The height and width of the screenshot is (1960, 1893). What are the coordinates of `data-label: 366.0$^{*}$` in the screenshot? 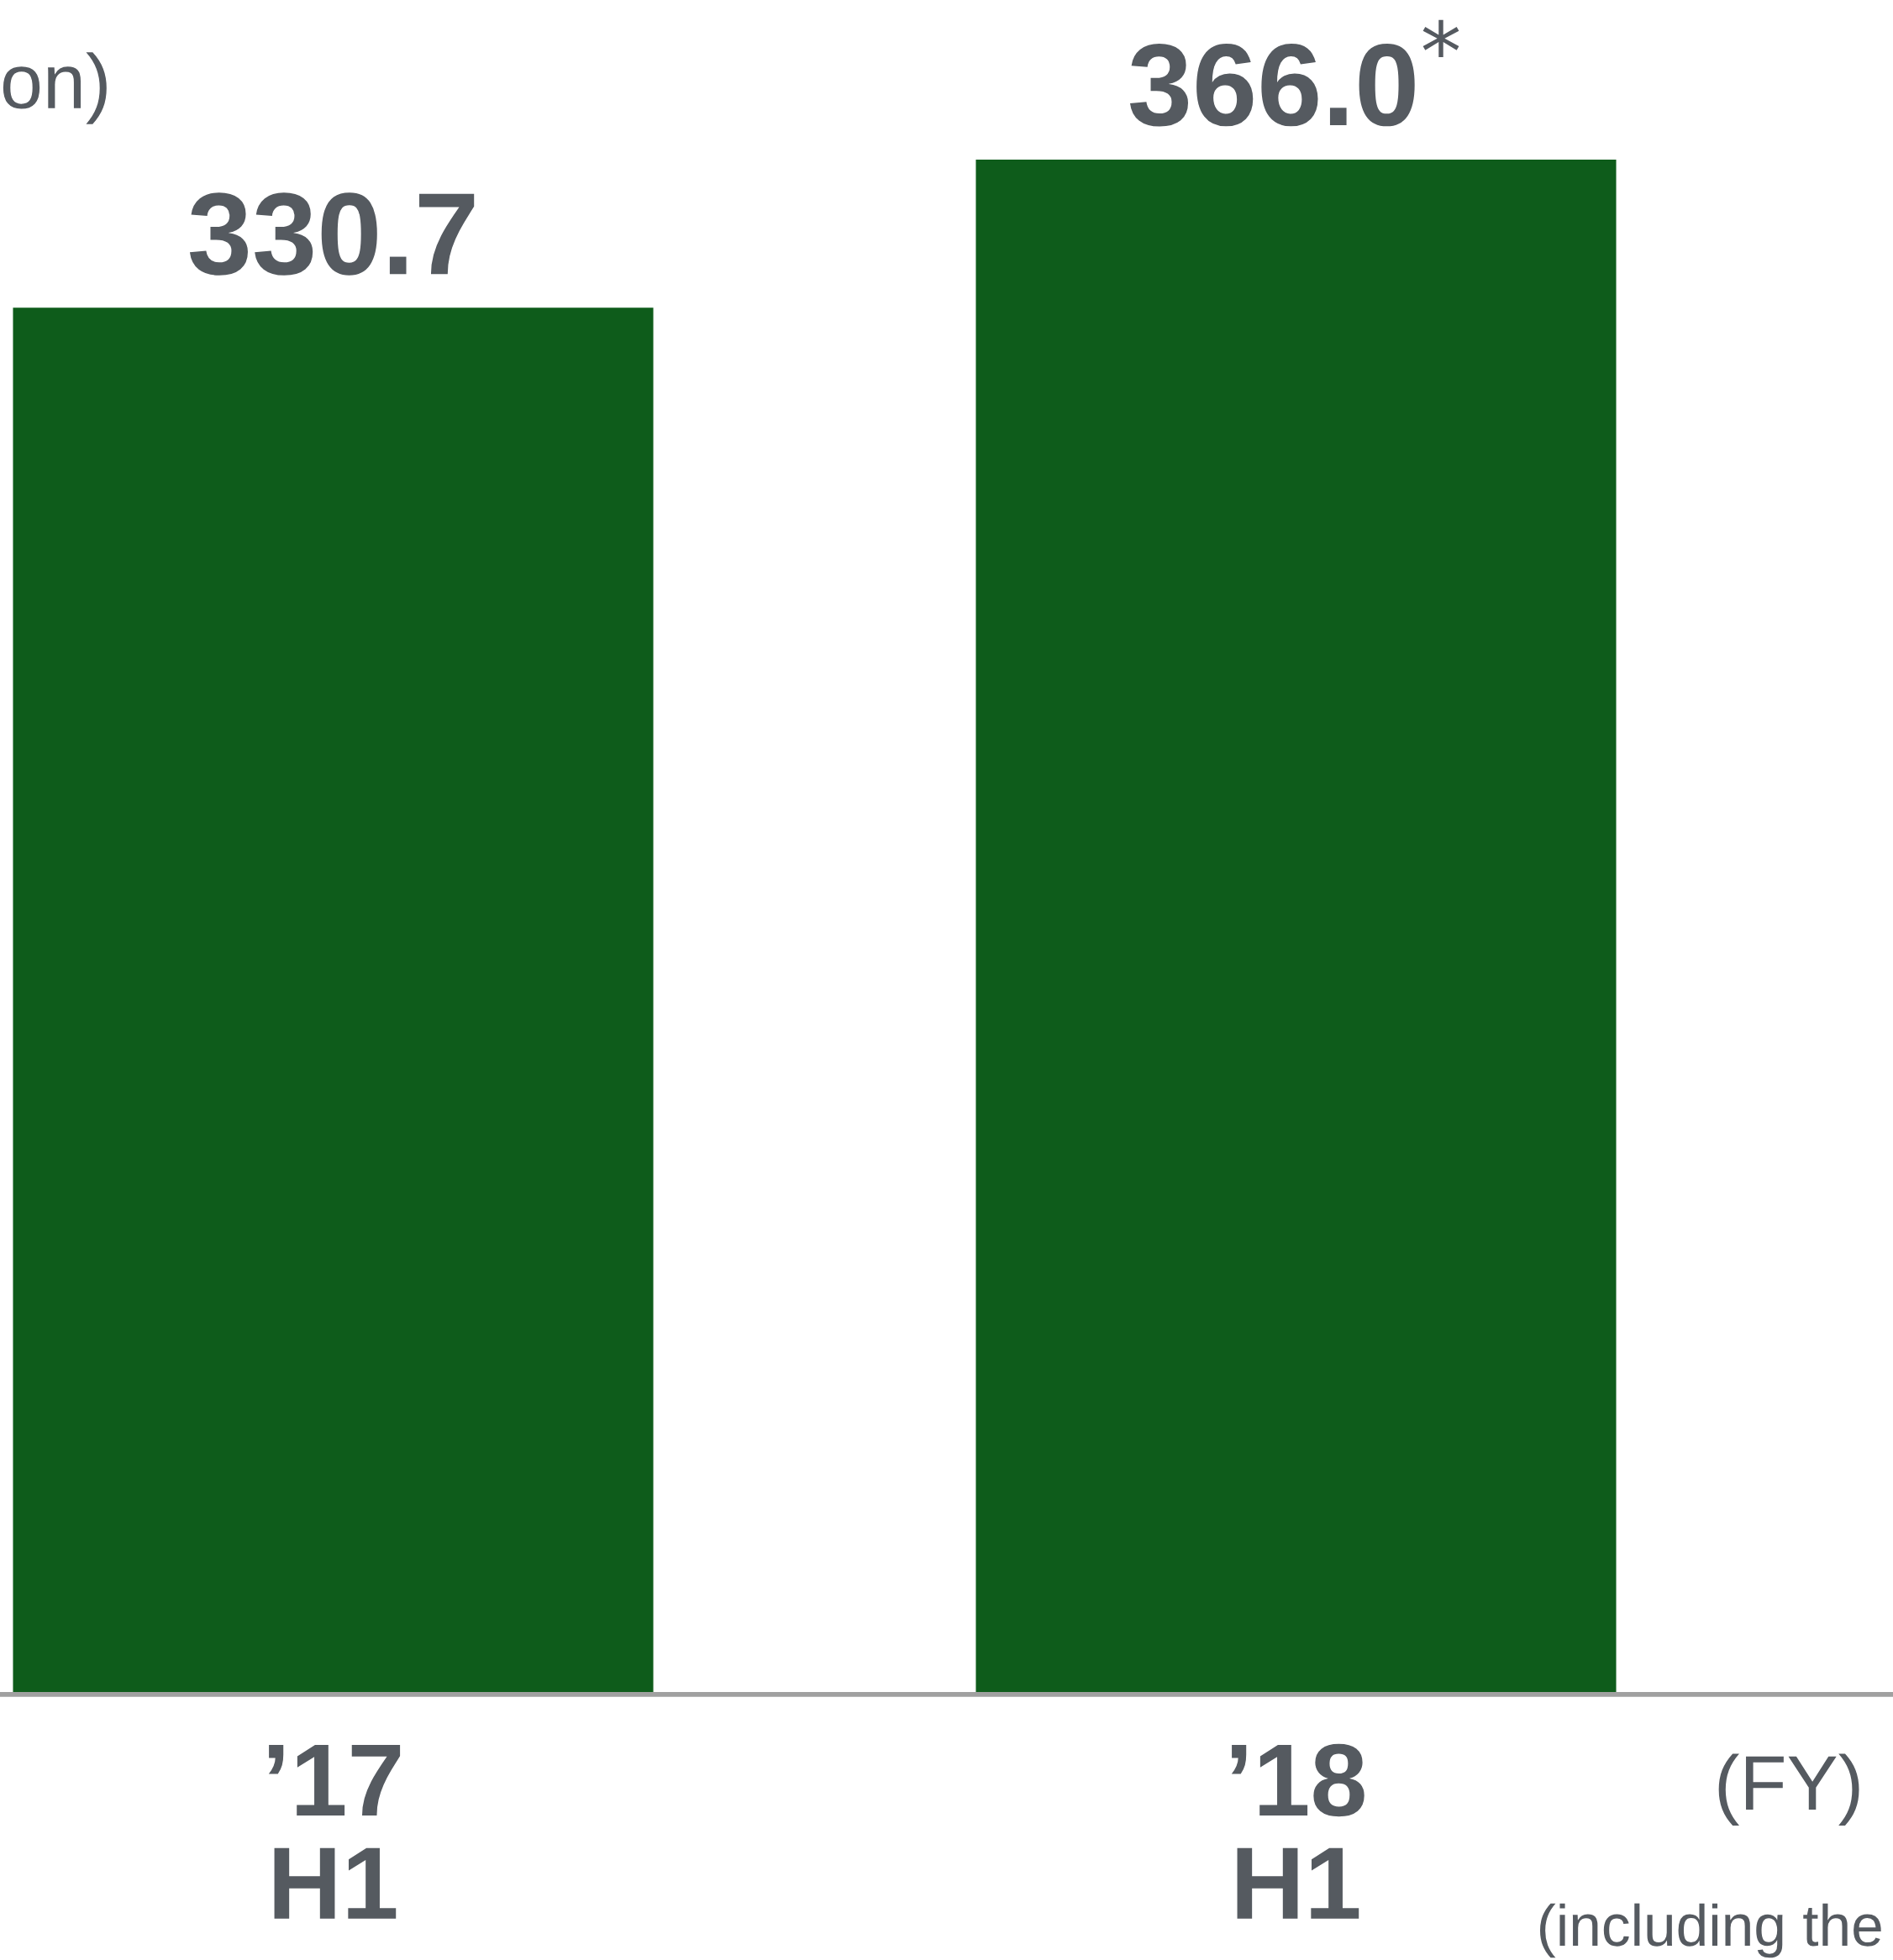 It's located at (1294, 73).